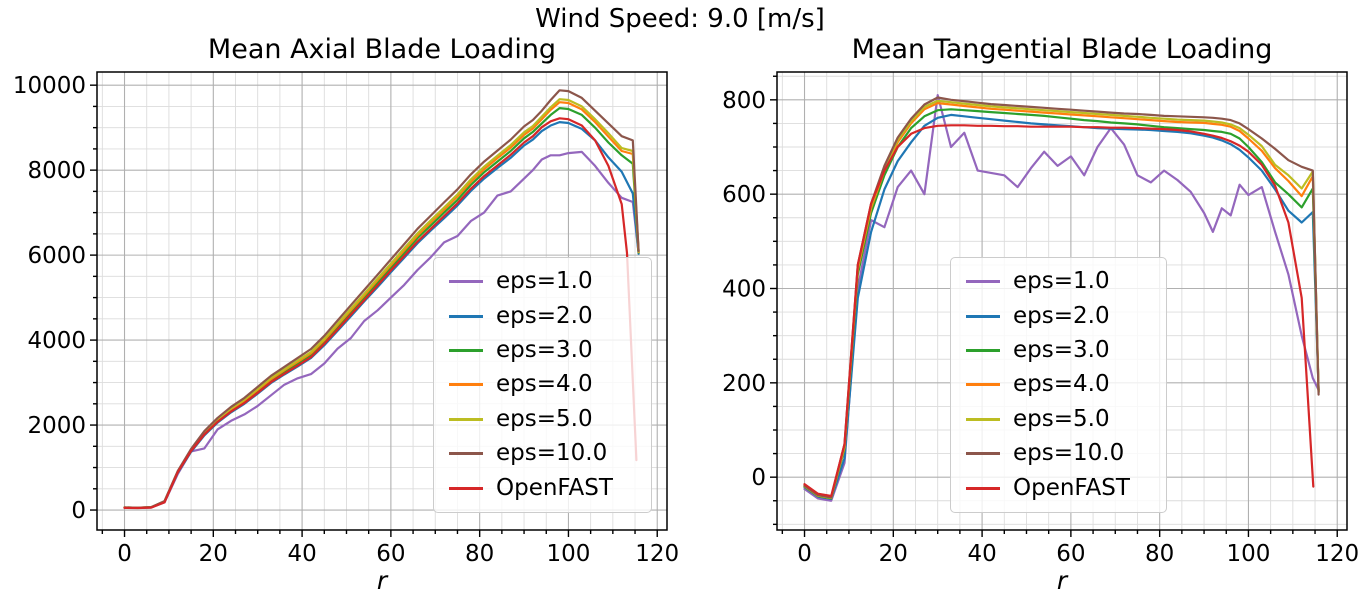 This screenshot has width=1360, height=605. What do you see at coordinates (56, 426) in the screenshot?
I see `y-tick-label: 2000` at bounding box center [56, 426].